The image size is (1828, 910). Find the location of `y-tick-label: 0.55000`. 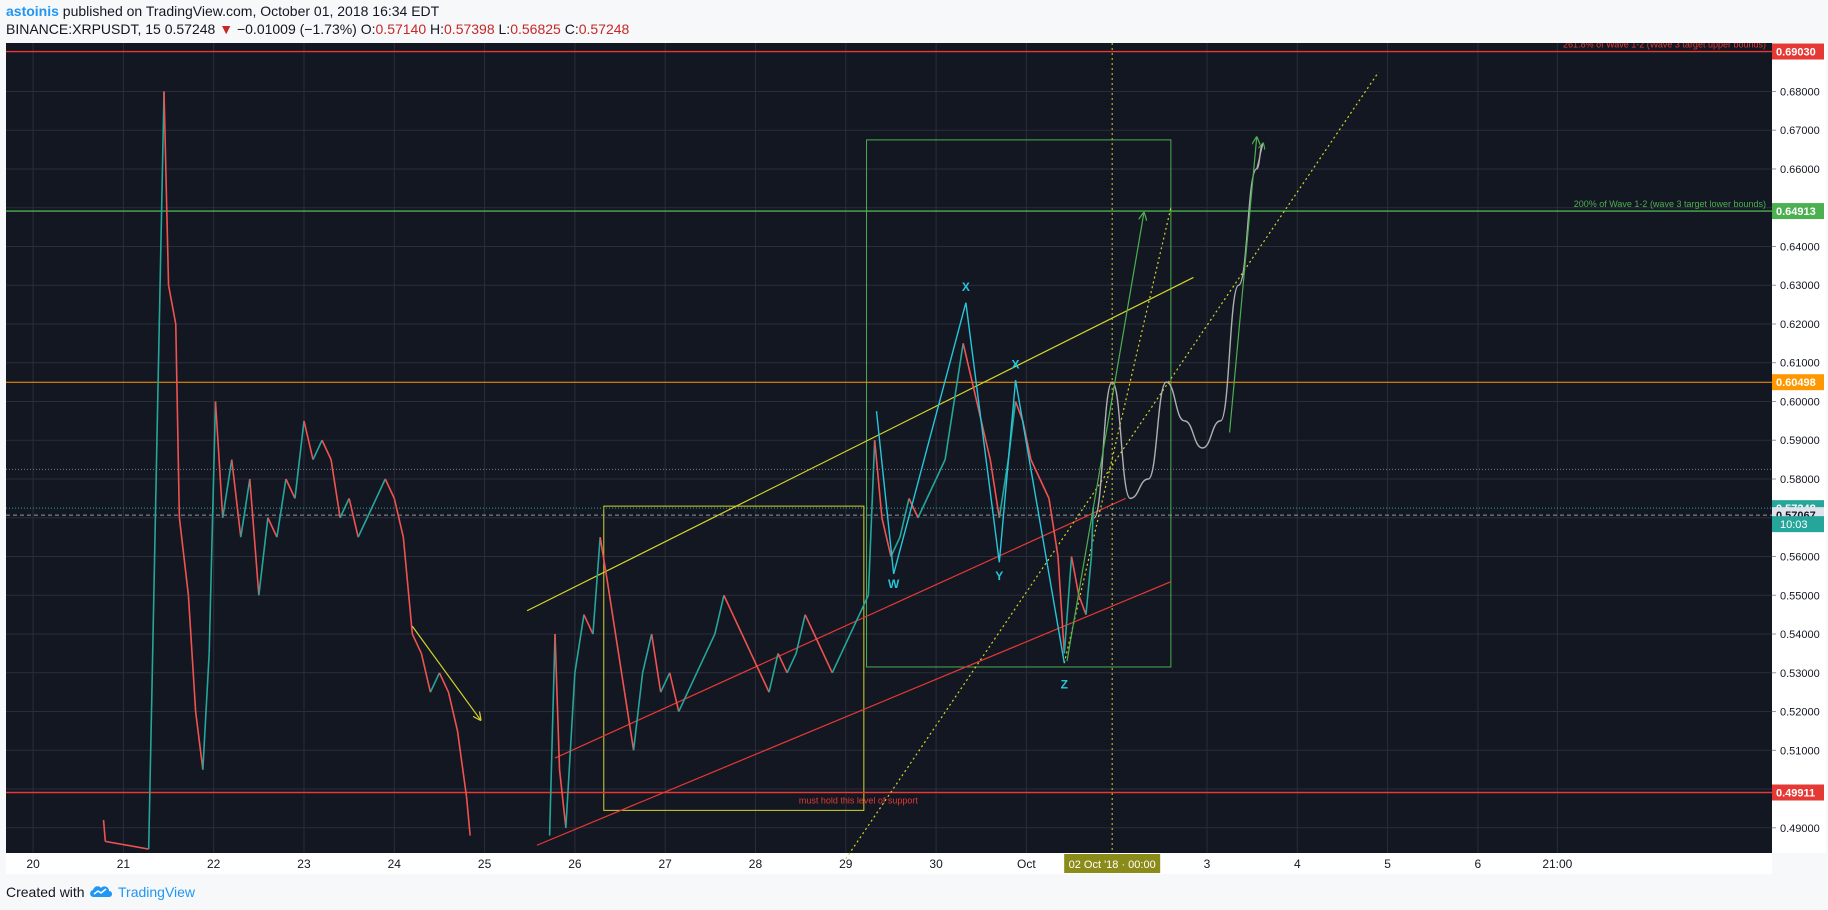

y-tick-label: 0.55000 is located at coordinates (1800, 596).